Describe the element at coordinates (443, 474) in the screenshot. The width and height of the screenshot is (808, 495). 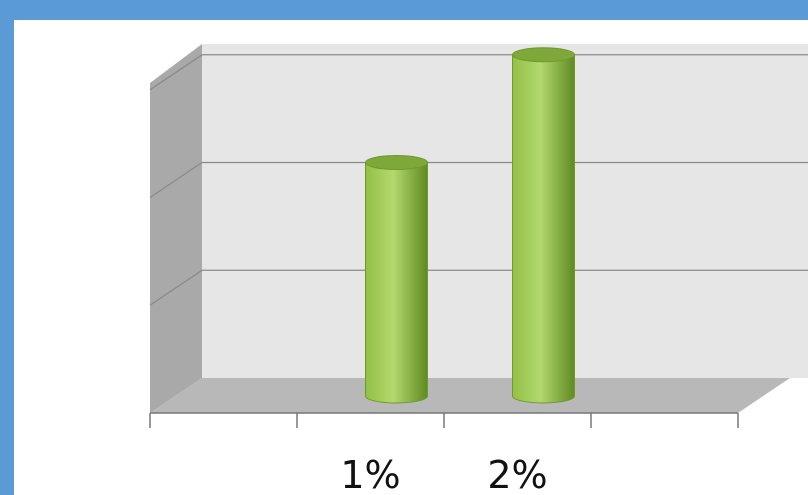
I see `x-axis-labels: 1% 2%` at that location.